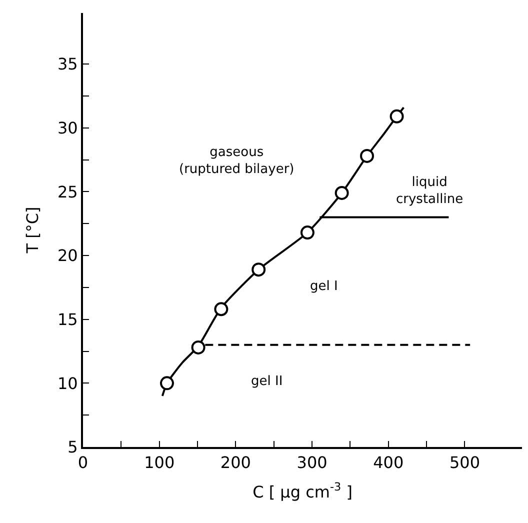 The width and height of the screenshot is (528, 523). I want to click on x-tick-label: 400, so click(388, 462).